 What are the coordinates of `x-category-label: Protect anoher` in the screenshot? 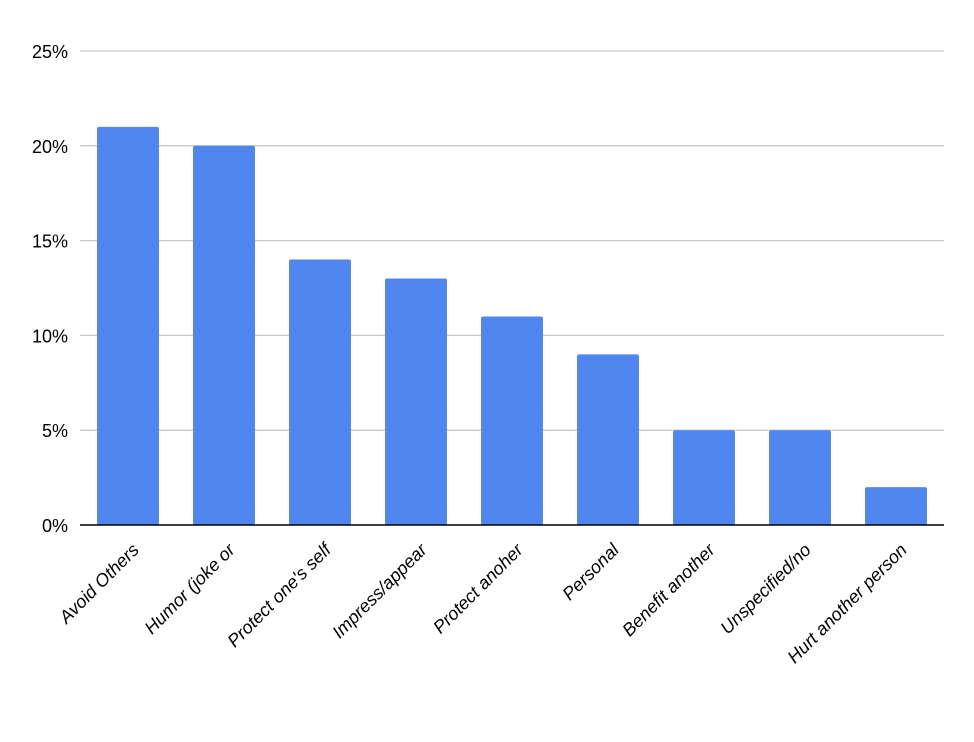 It's located at (478, 588).